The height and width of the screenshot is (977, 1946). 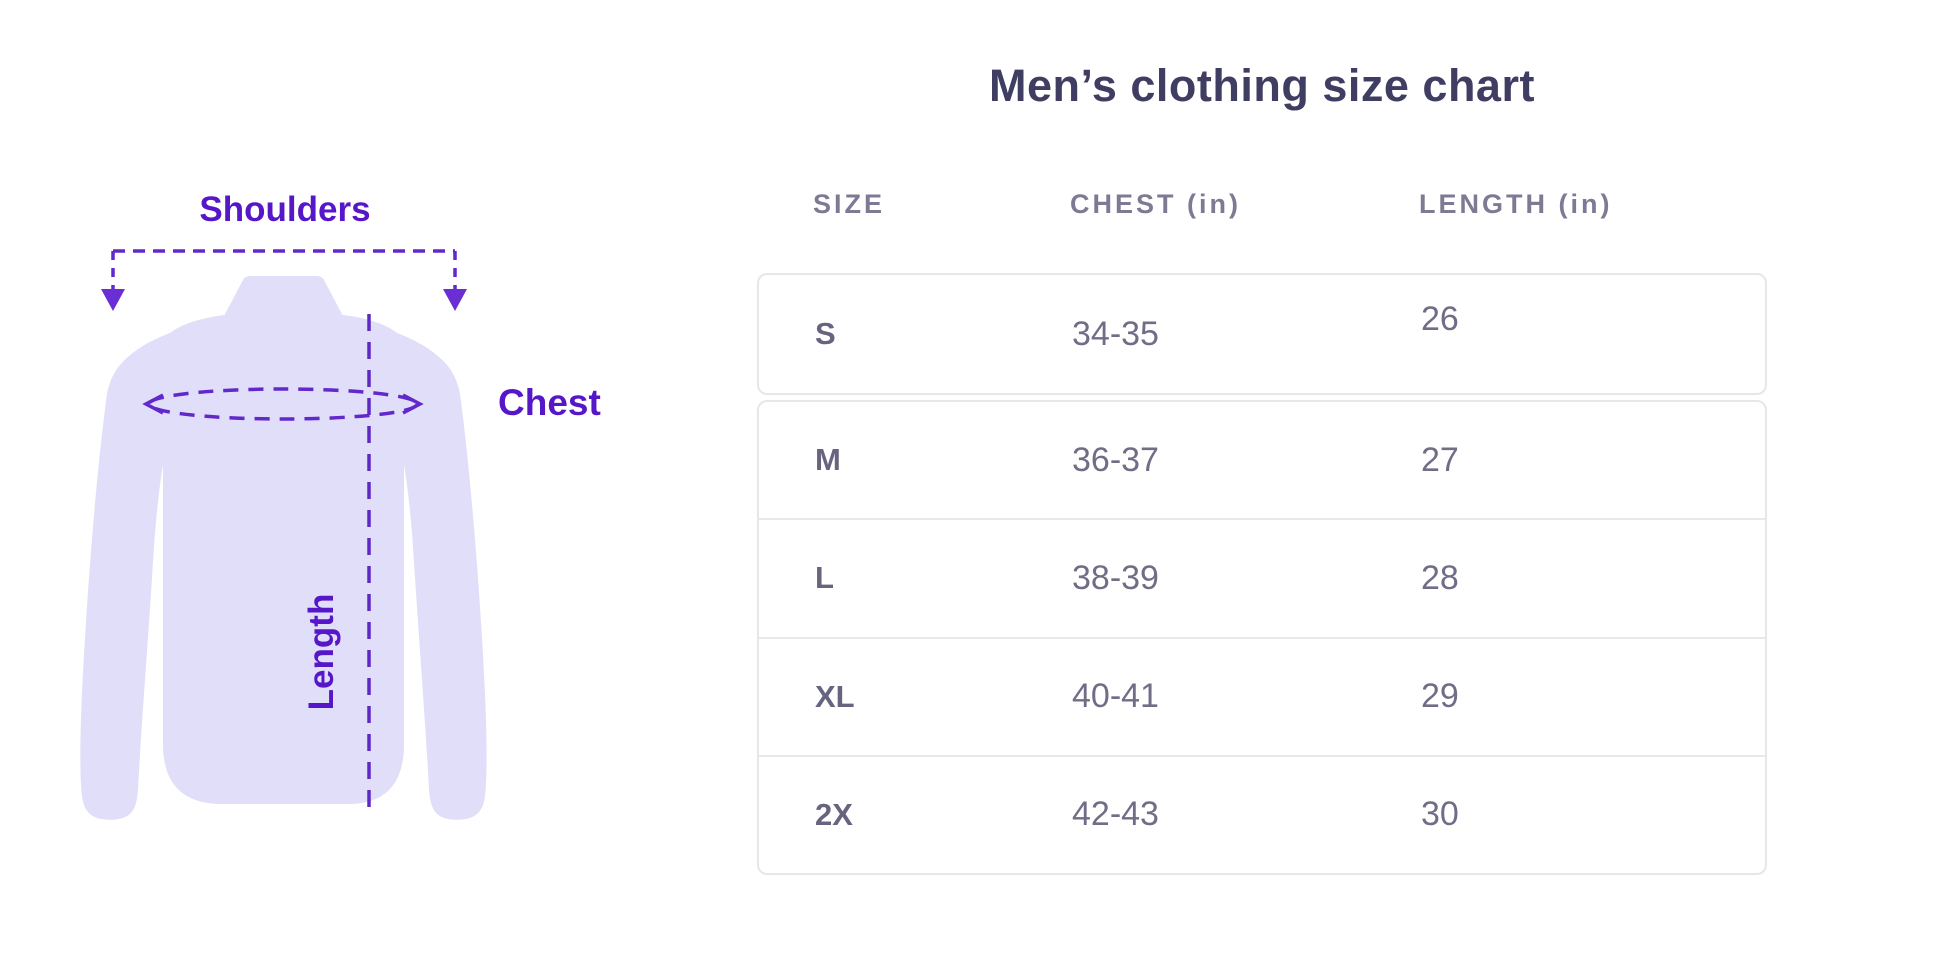 What do you see at coordinates (1262, 577) in the screenshot?
I see `table-row: L 38-39 28` at bounding box center [1262, 577].